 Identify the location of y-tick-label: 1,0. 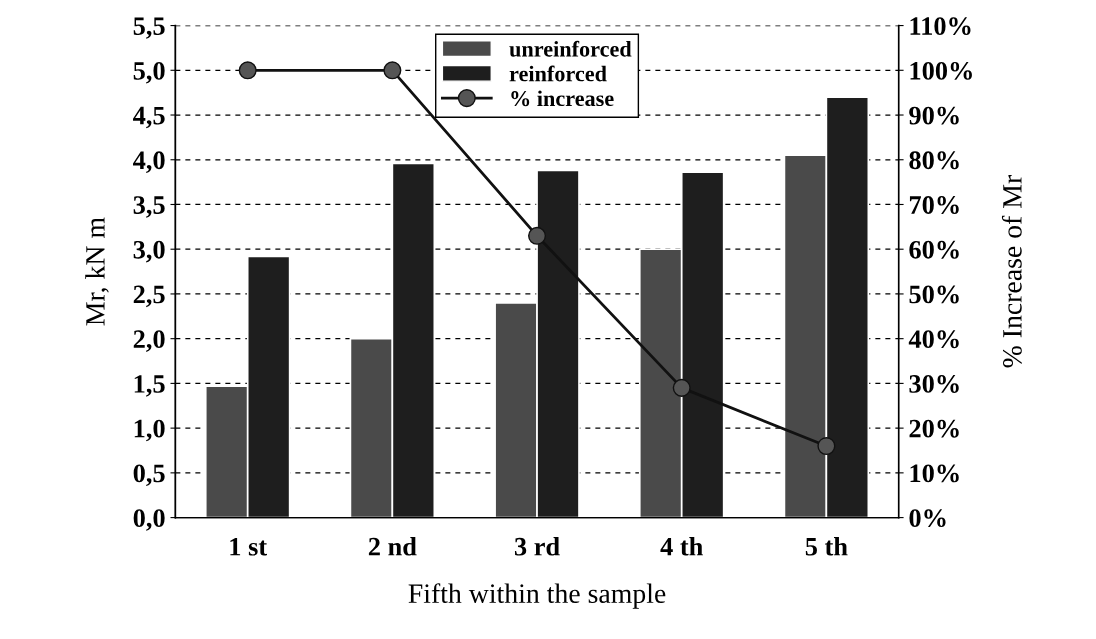
(149, 430).